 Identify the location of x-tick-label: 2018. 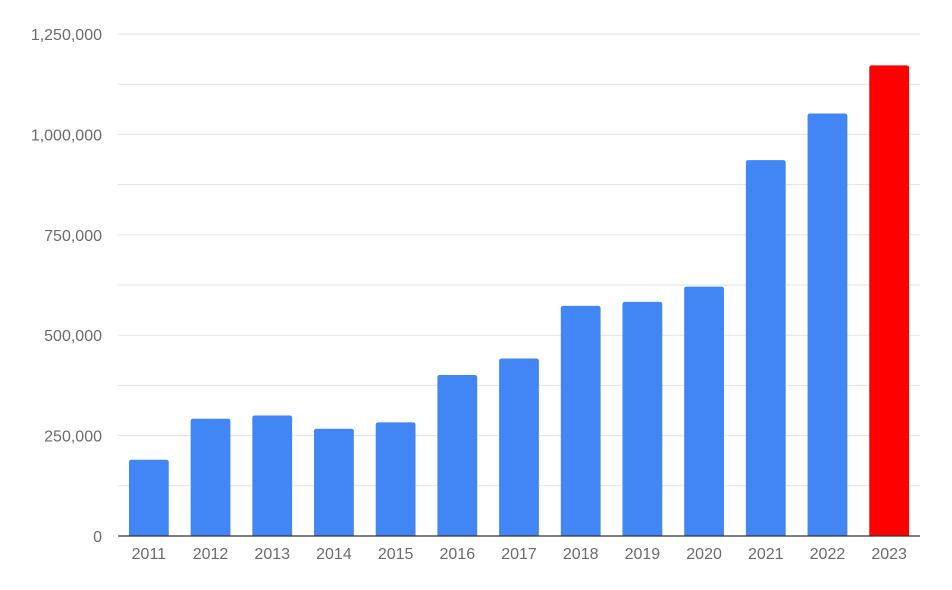
(581, 554).